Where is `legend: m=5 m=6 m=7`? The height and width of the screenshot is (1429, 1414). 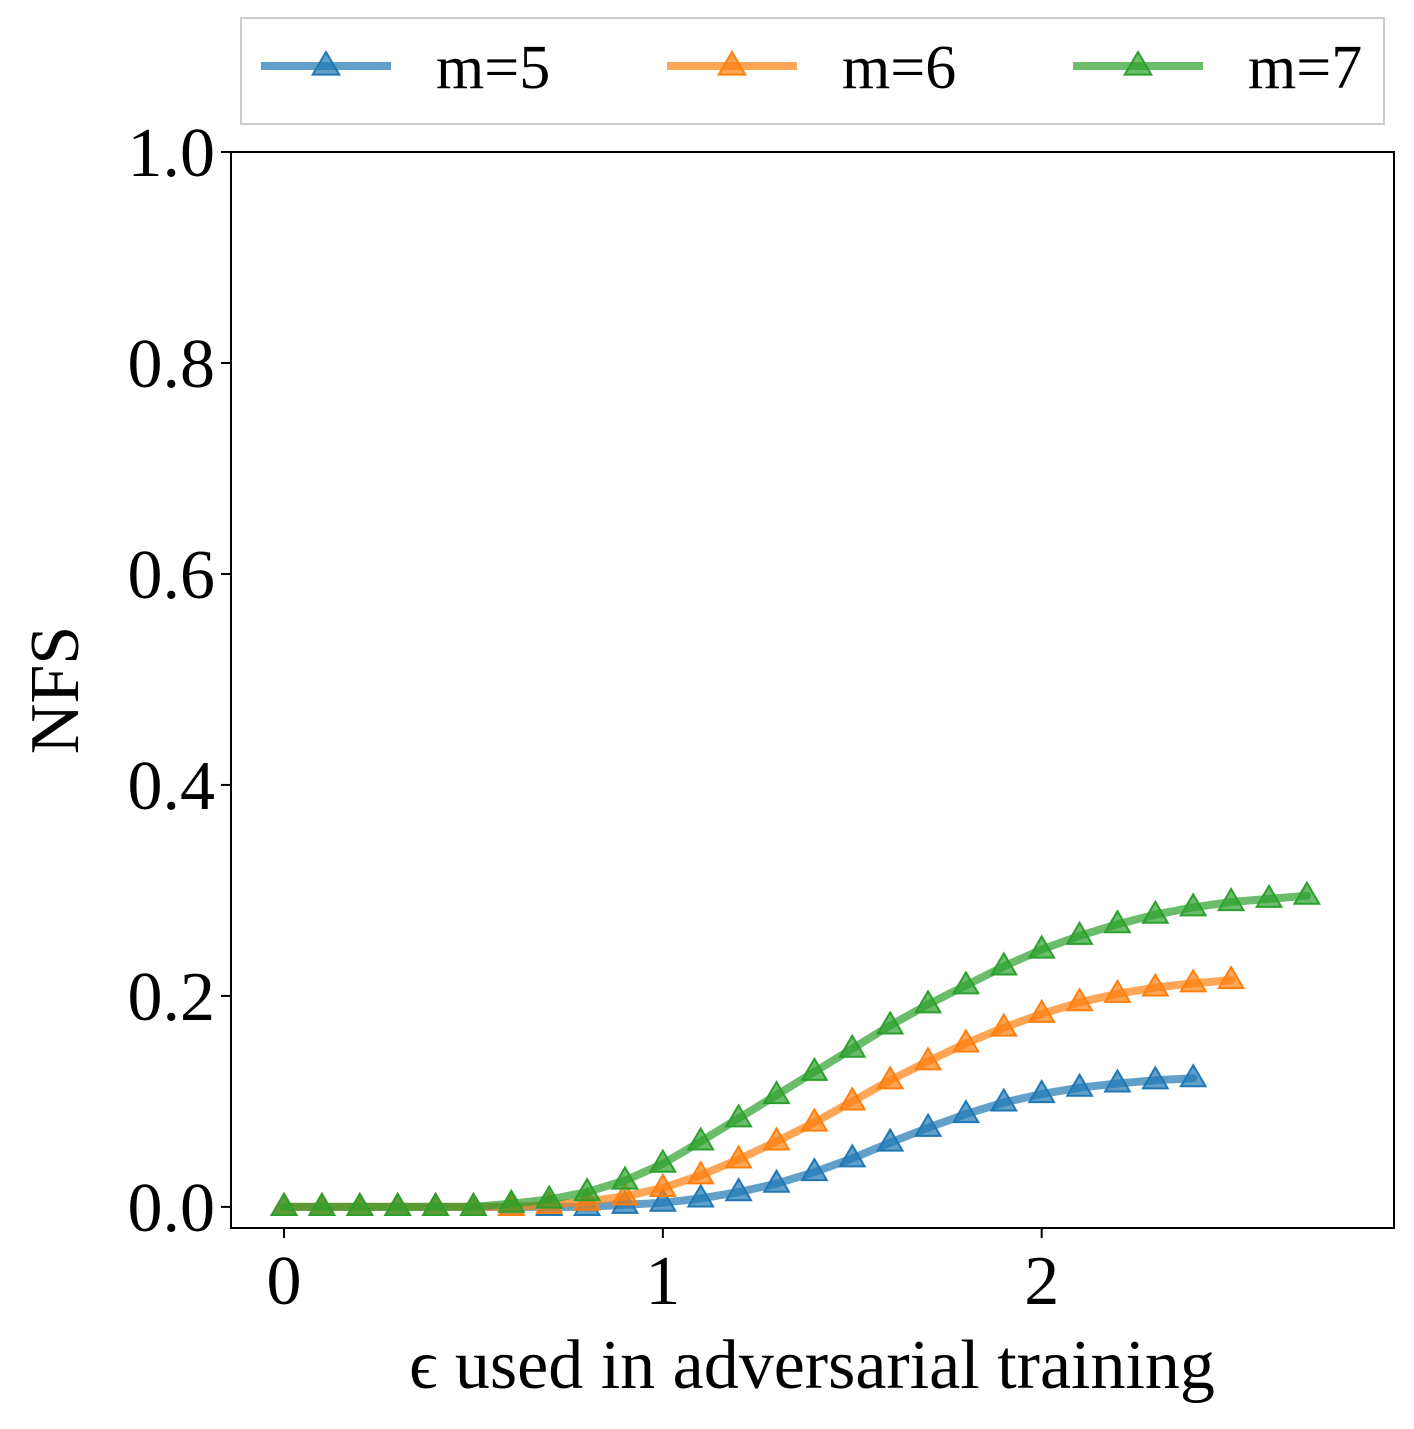
legend: m=5 m=6 m=7 is located at coordinates (811, 68).